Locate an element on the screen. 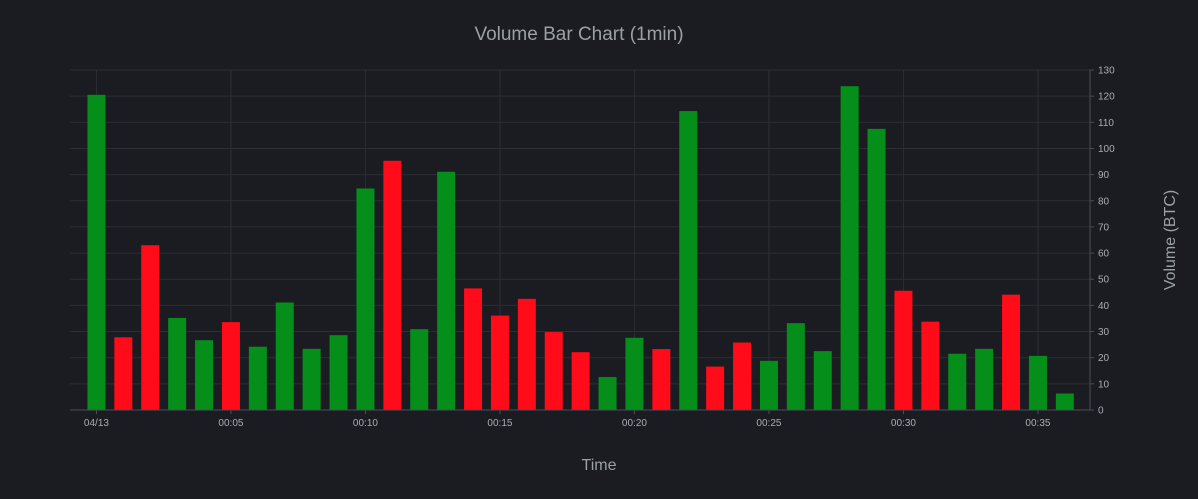 The width and height of the screenshot is (1198, 499). y-tick-label: 10 is located at coordinates (1104, 384).